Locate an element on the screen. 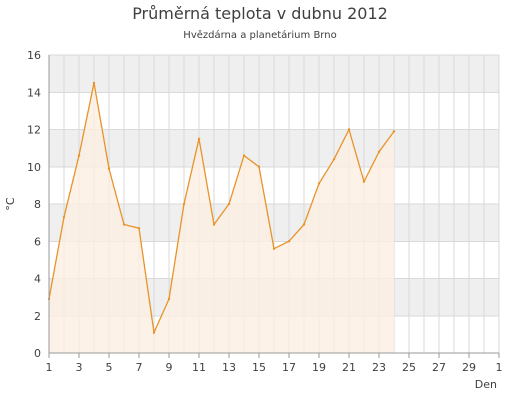 Image resolution: width=520 pixels, height=400 pixels. y-tick-label: 0 is located at coordinates (37, 353).